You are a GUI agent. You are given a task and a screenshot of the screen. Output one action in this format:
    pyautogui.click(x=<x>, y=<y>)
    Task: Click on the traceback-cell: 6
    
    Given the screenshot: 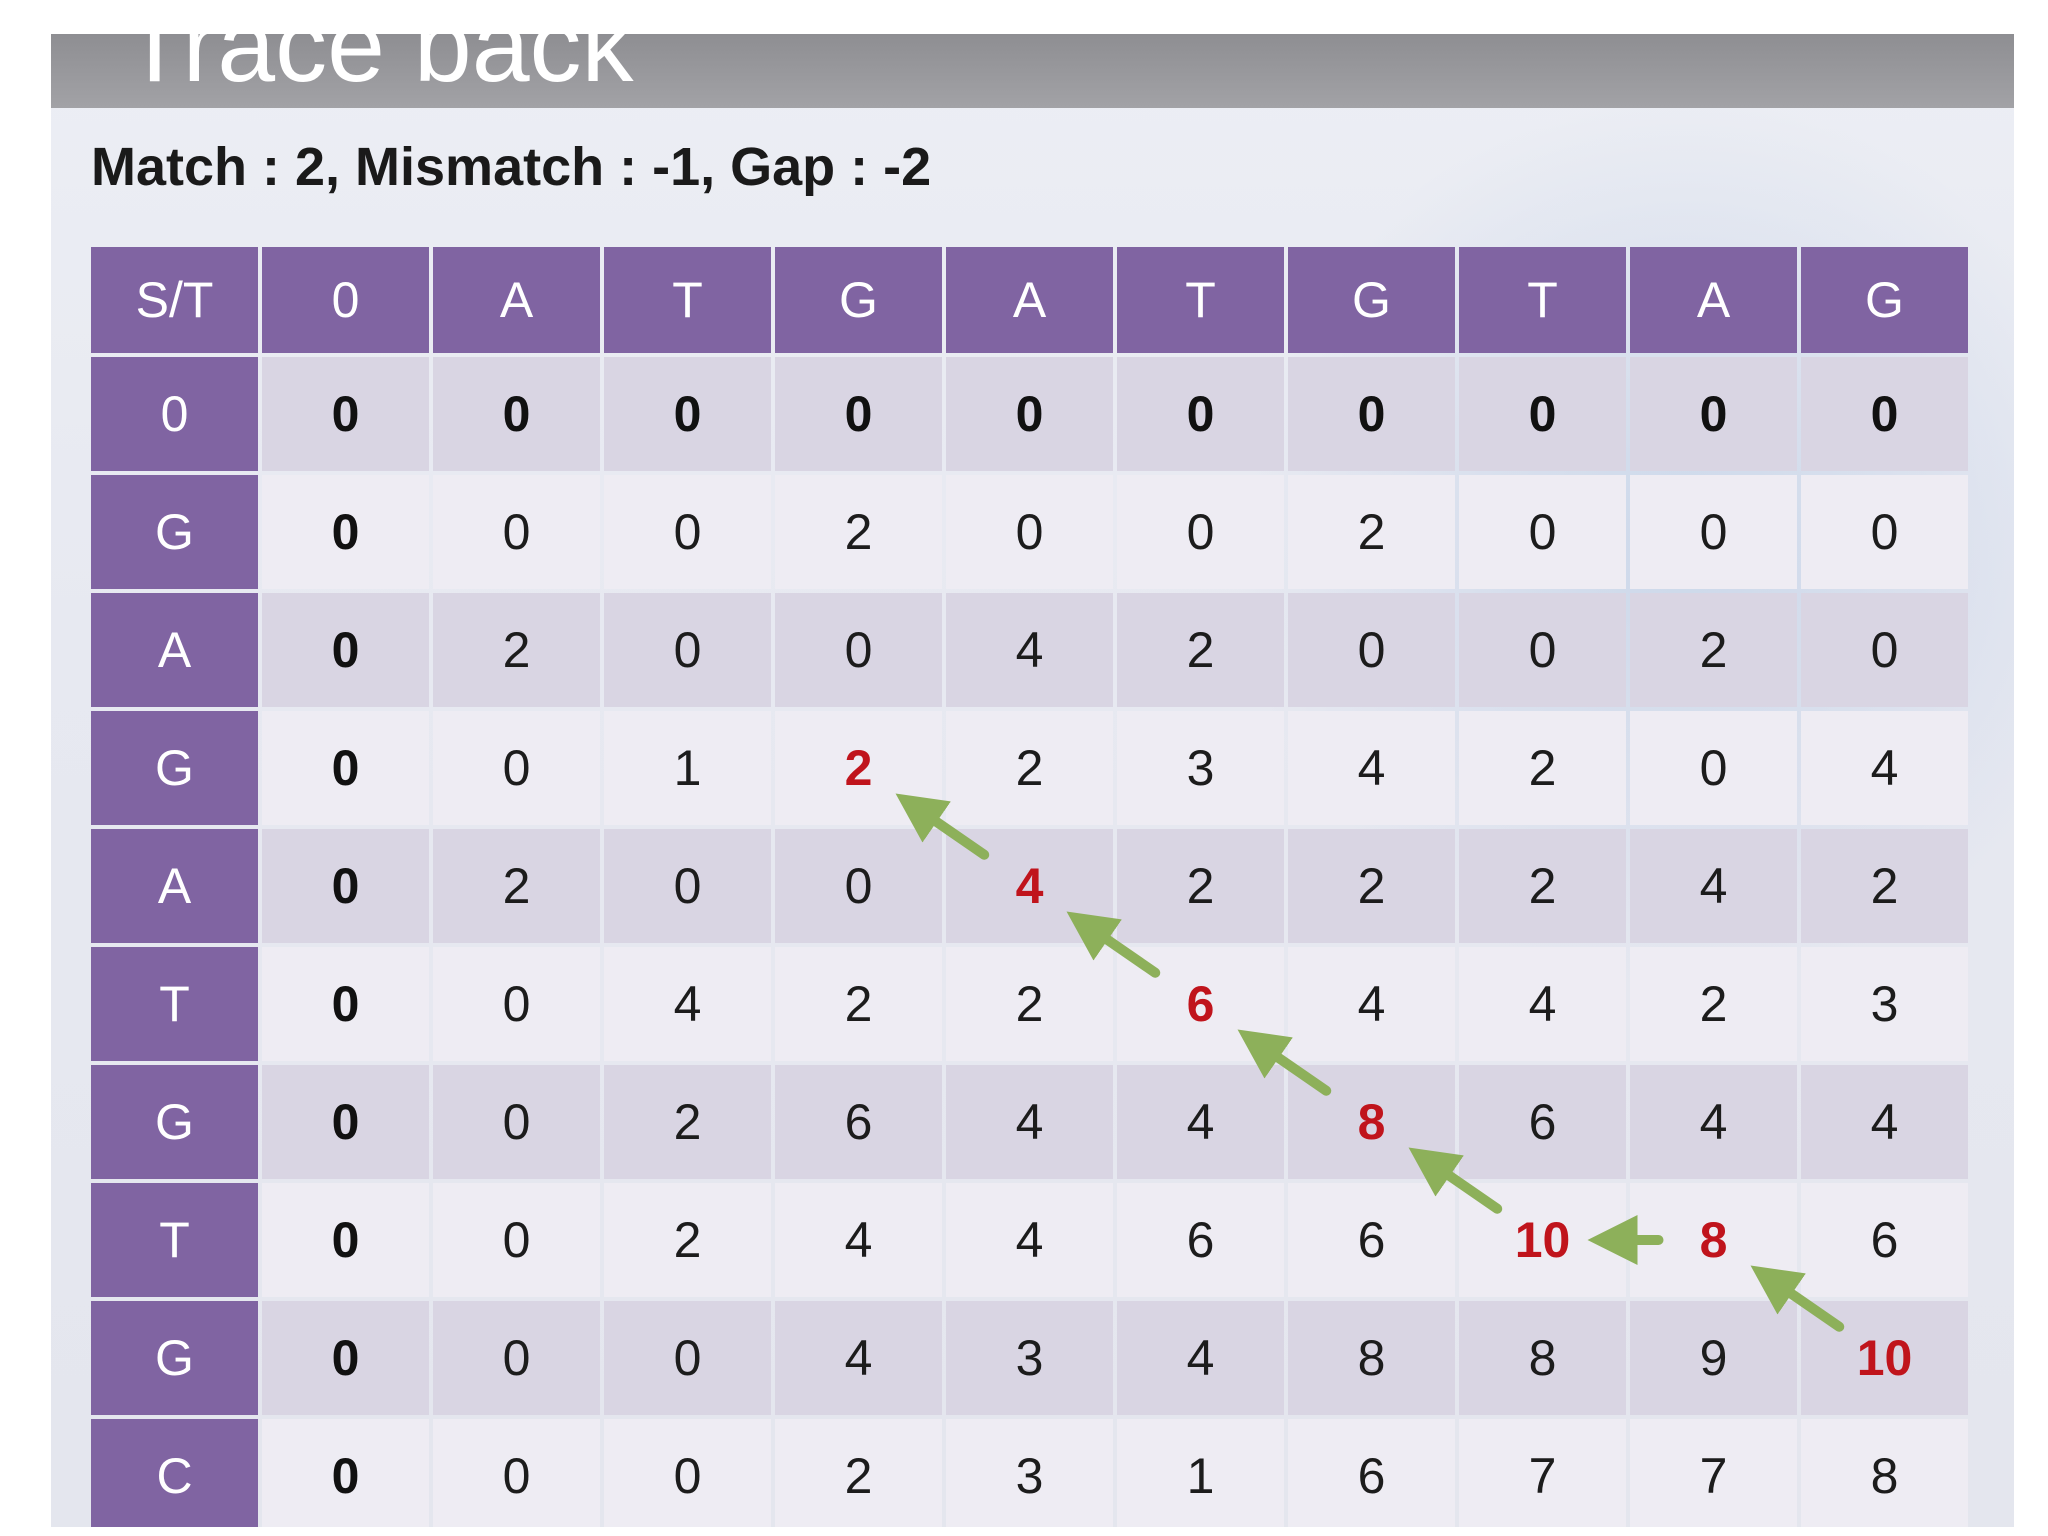 What is the action you would take?
    pyautogui.click(x=1200, y=1004)
    